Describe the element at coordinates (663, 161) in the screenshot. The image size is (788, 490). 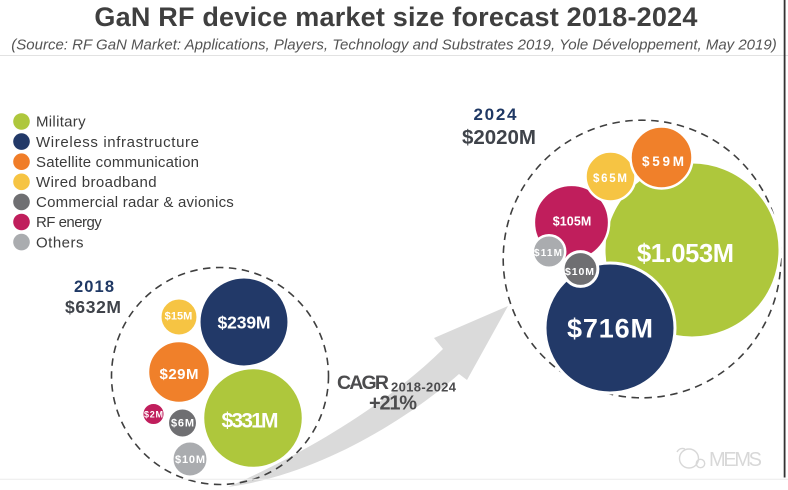
I see `svg-text: $59M` at that location.